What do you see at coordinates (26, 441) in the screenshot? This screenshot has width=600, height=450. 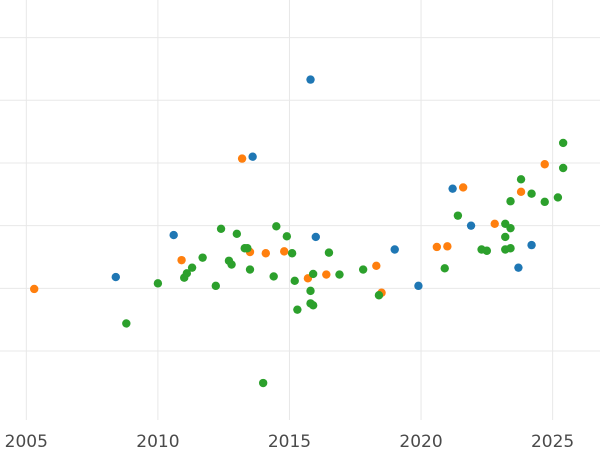 I see `x-tick-label: 2005` at bounding box center [26, 441].